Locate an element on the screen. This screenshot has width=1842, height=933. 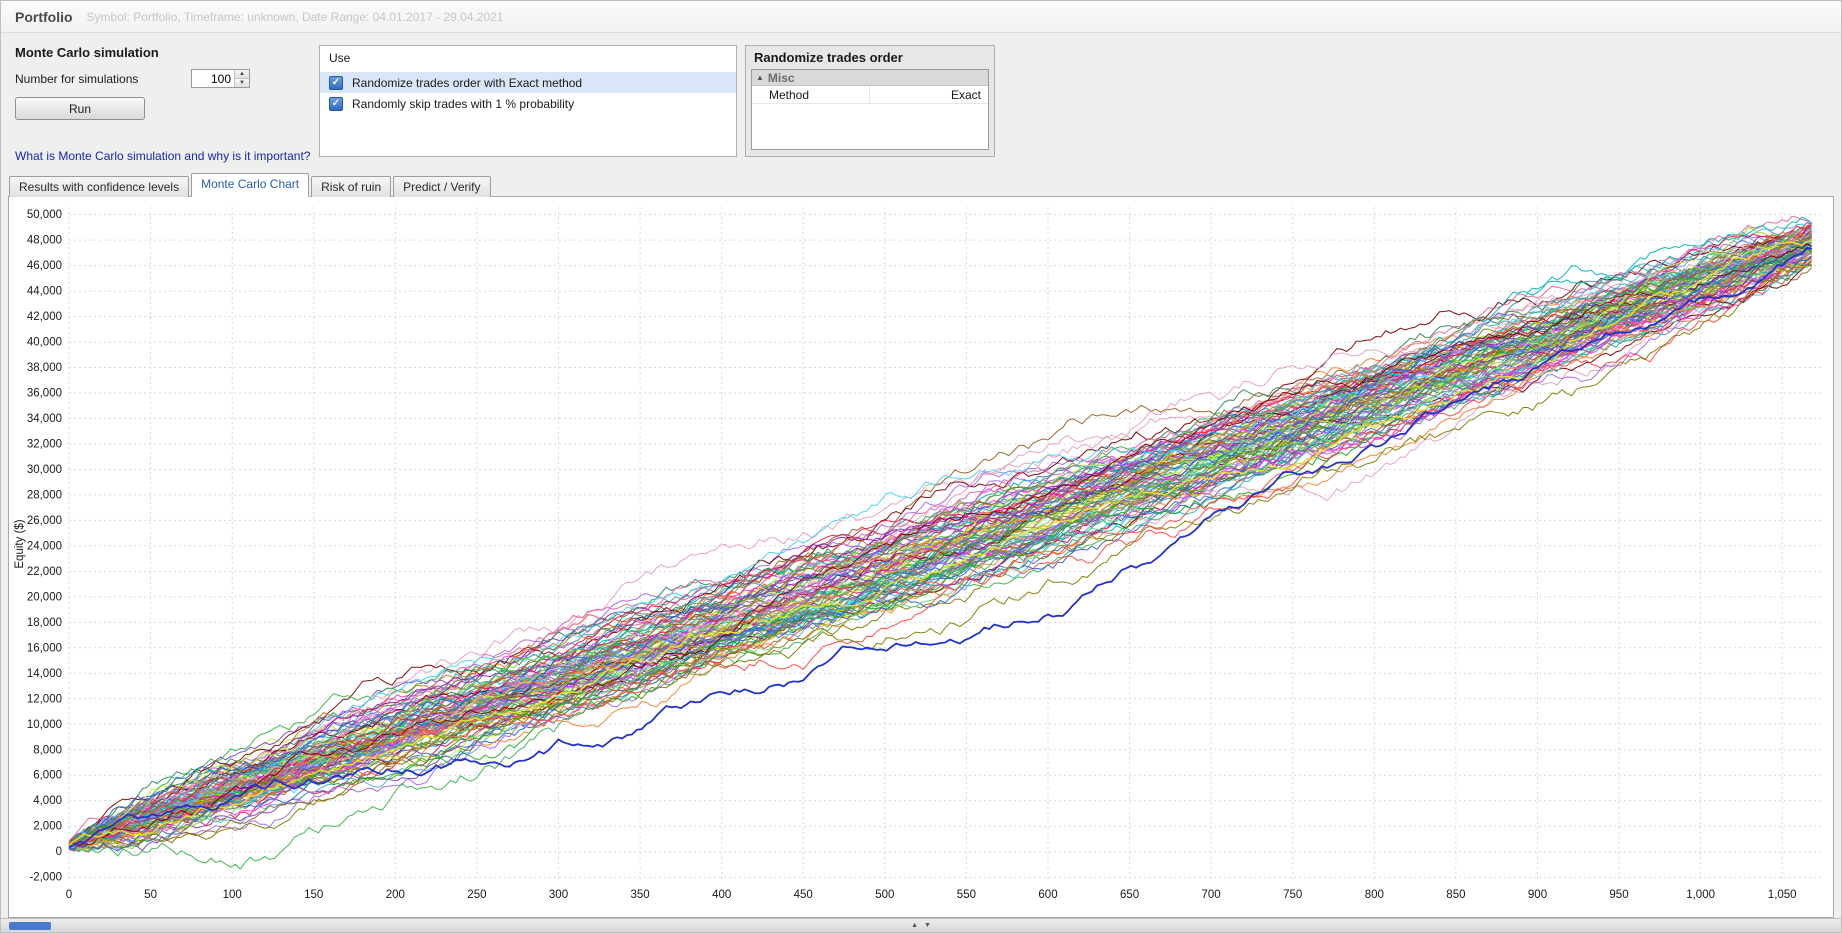
svg-text: 10,000 is located at coordinates (44, 725).